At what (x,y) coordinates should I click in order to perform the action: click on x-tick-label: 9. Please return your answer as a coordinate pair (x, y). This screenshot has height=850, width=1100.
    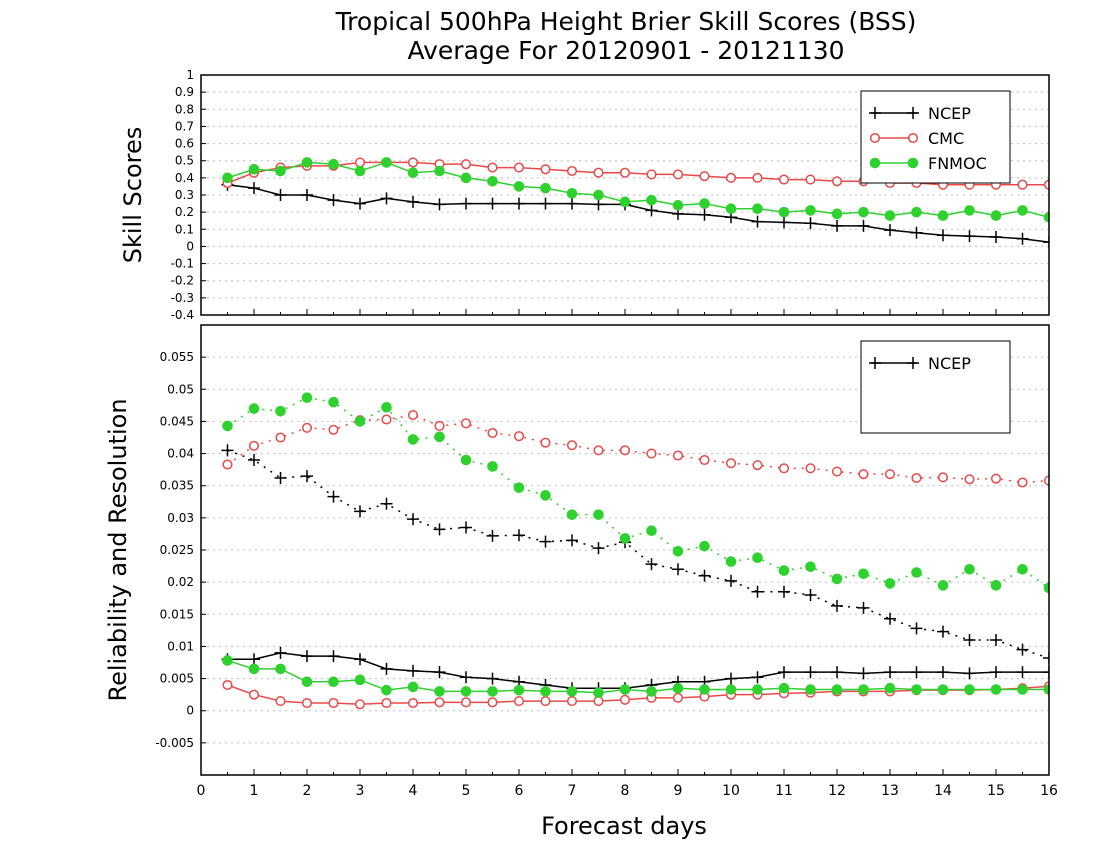
    Looking at the image, I should click on (678, 791).